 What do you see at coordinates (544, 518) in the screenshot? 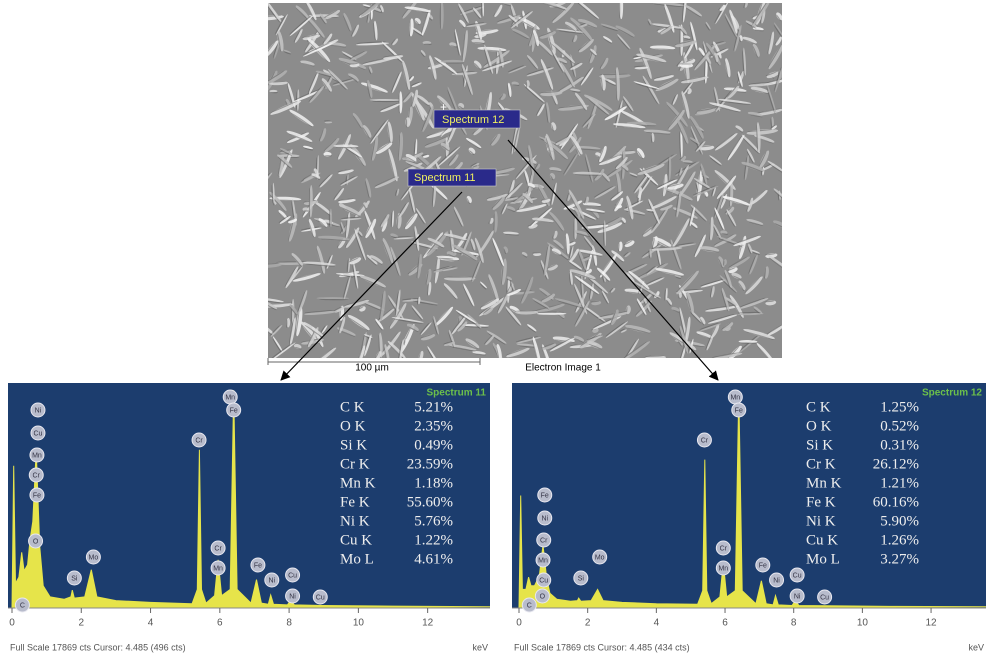
I see `peak-label: Ni` at bounding box center [544, 518].